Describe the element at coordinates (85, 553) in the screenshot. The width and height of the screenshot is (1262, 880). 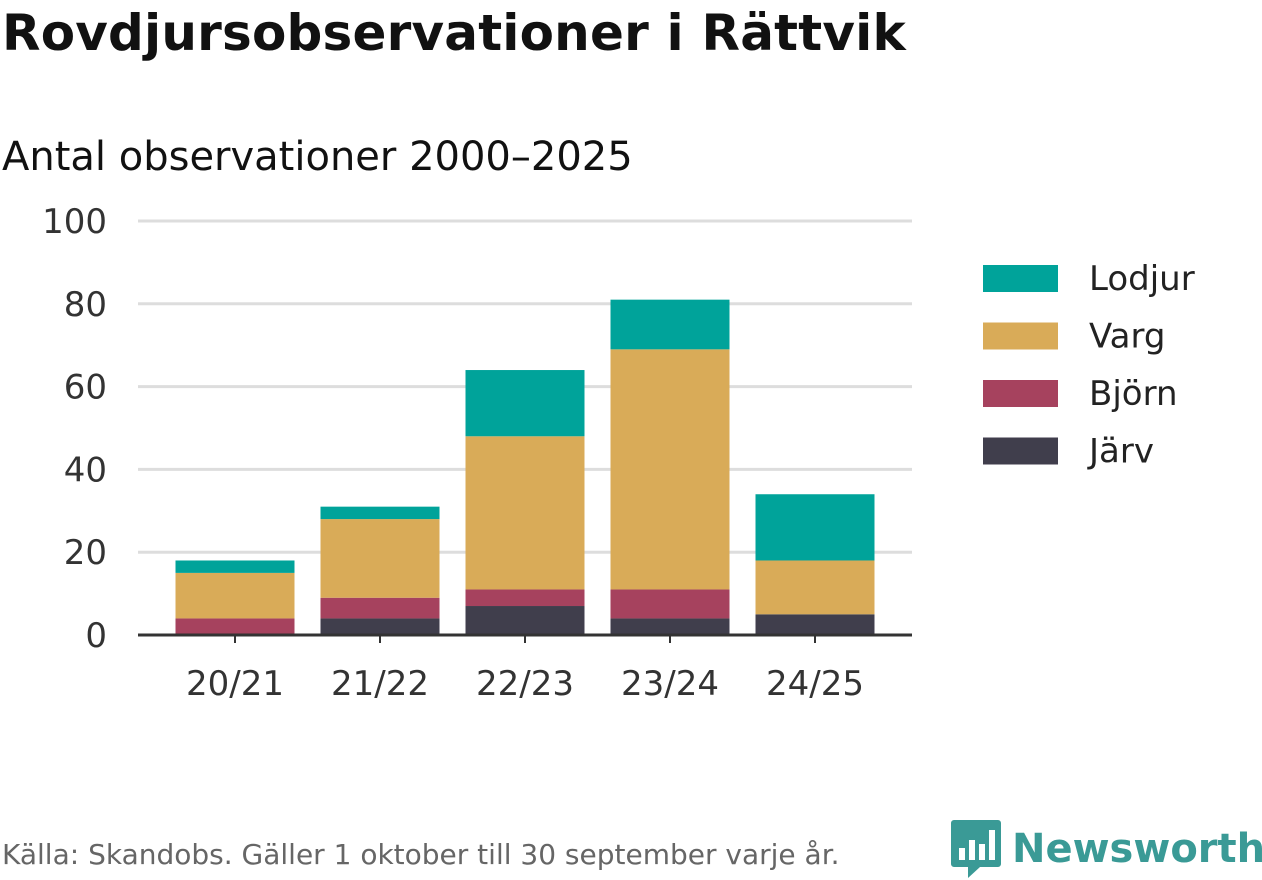
I see `y-tick-label: 20` at that location.